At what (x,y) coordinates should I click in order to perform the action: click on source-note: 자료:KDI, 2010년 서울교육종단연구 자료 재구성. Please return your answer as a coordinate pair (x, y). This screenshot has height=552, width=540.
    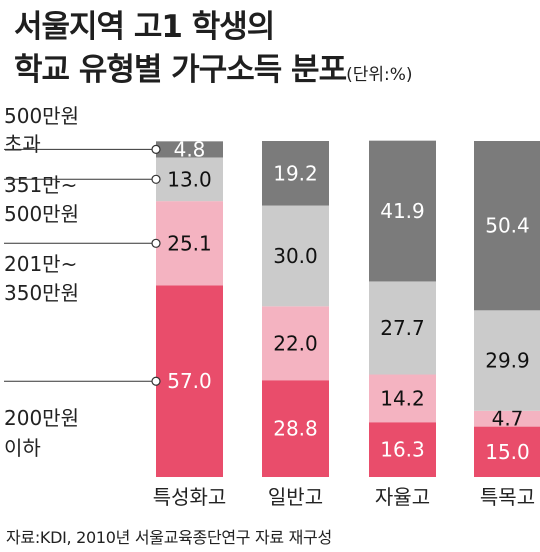
    Looking at the image, I should click on (169, 537).